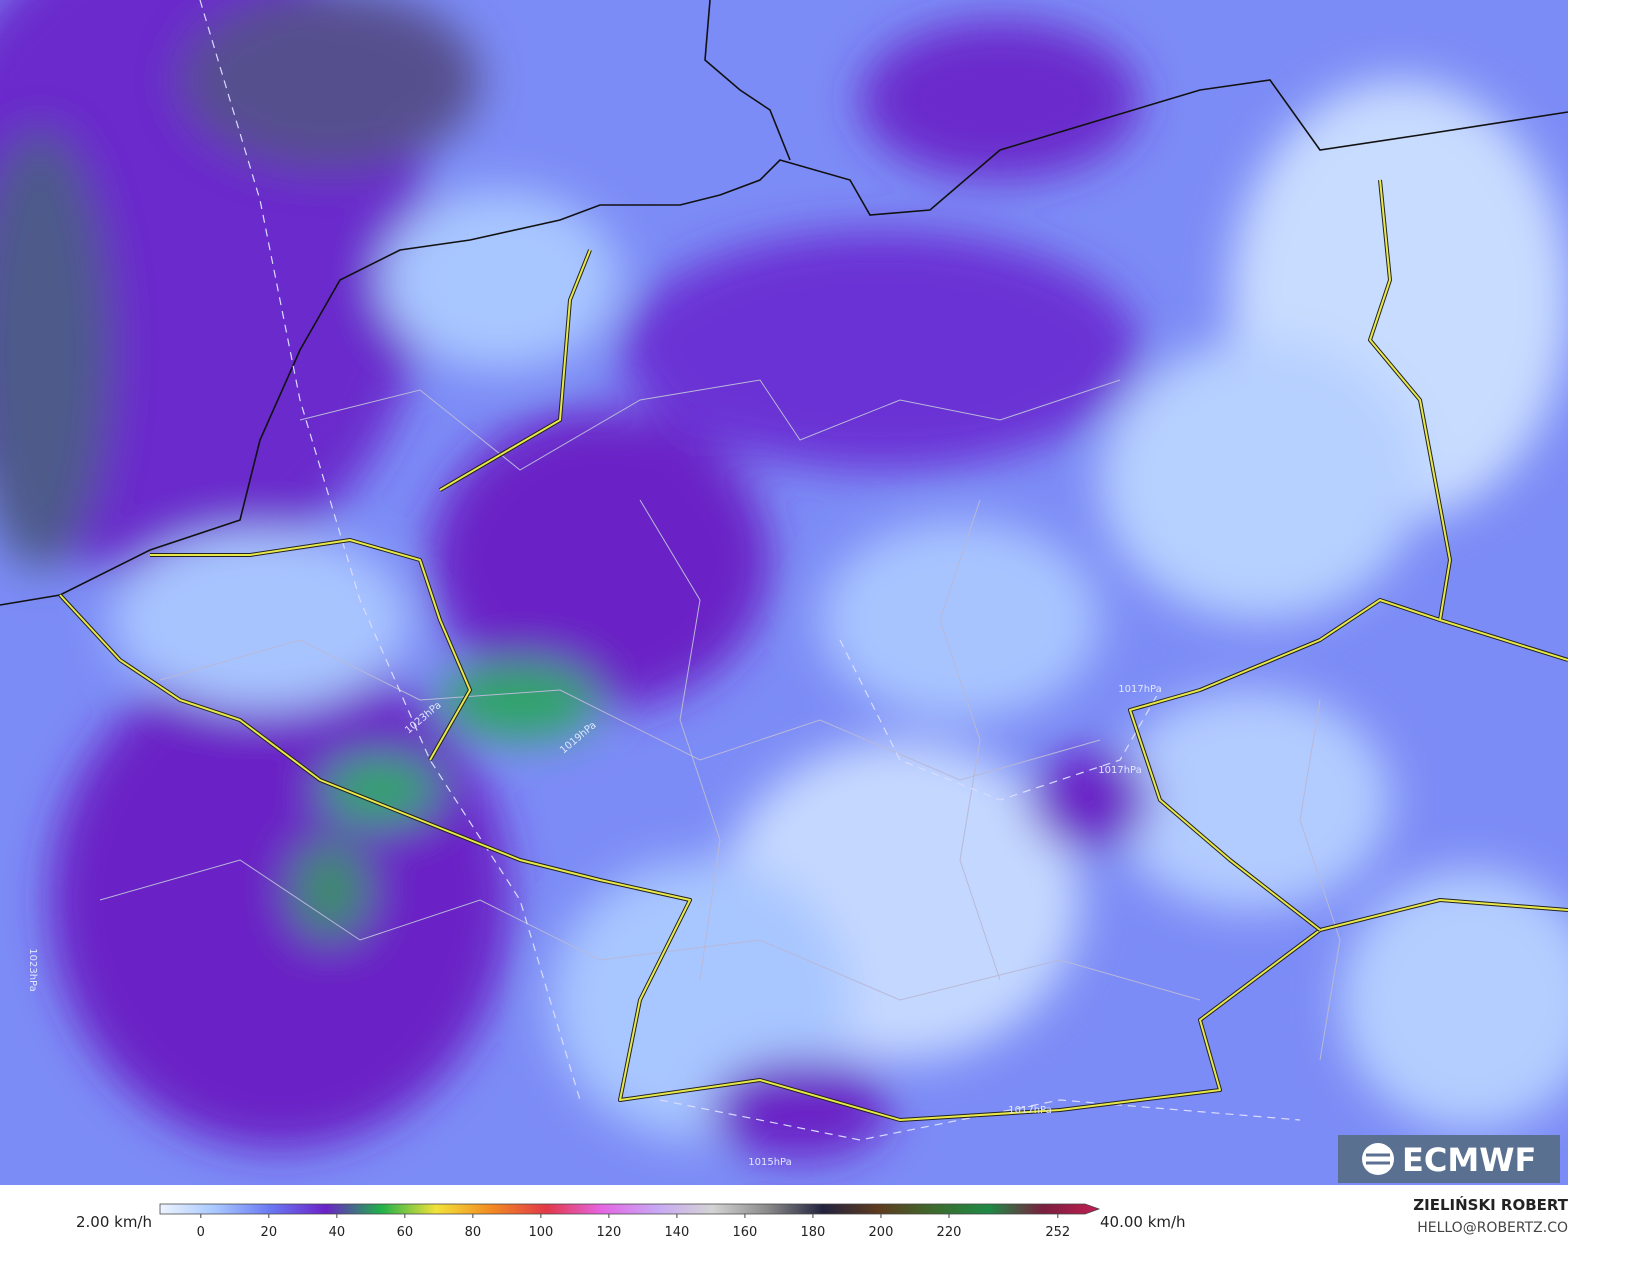 The width and height of the screenshot is (1629, 1287). What do you see at coordinates (770, 1162) in the screenshot?
I see `isobar-label: 1015hPa` at bounding box center [770, 1162].